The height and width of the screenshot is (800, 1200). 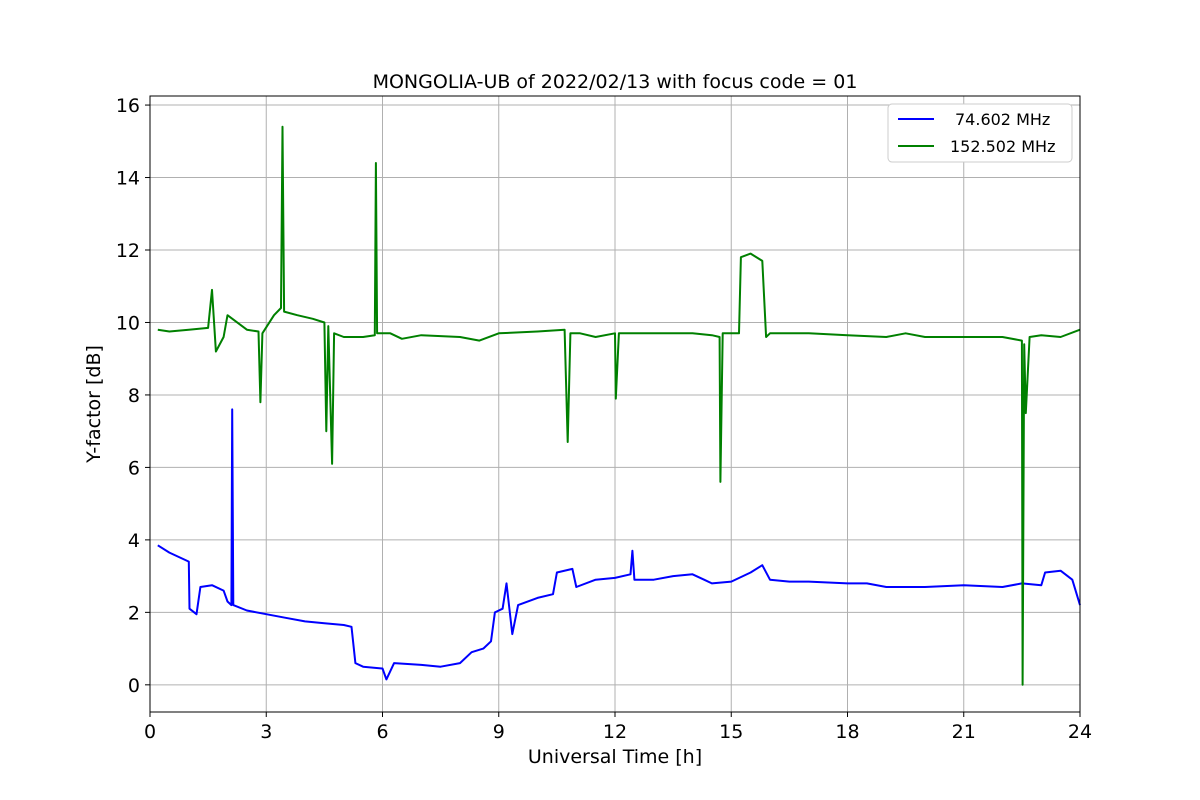 I want to click on x-tick-label: 3, so click(x=266, y=732).